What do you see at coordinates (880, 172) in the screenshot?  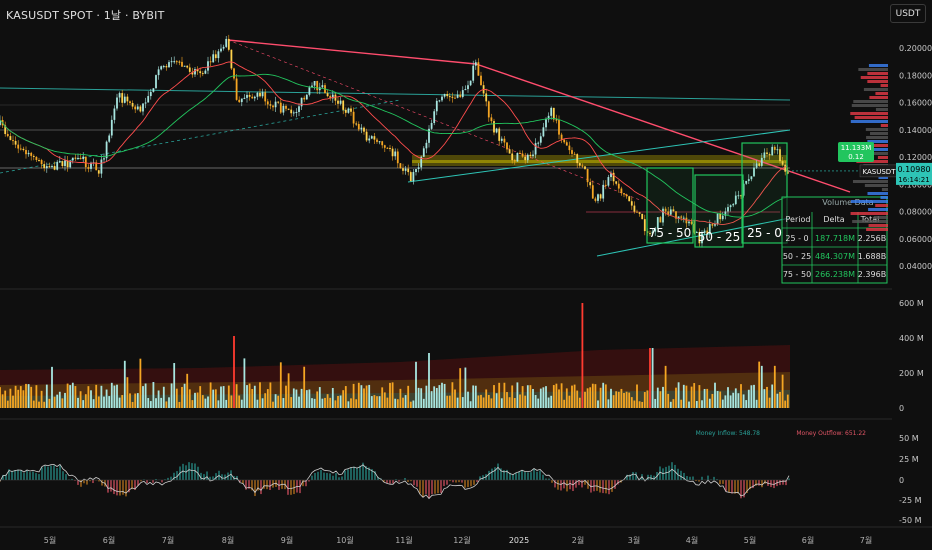 I see `last-symbol-label: KASUSDT` at bounding box center [880, 172].